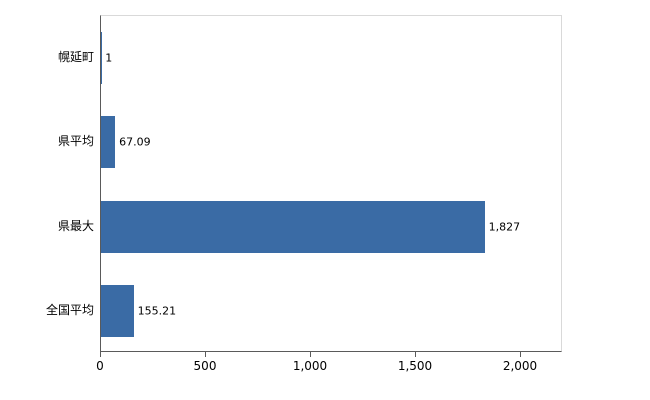 This screenshot has height=400, width=650. I want to click on bar-value-label: 155.21, so click(157, 311).